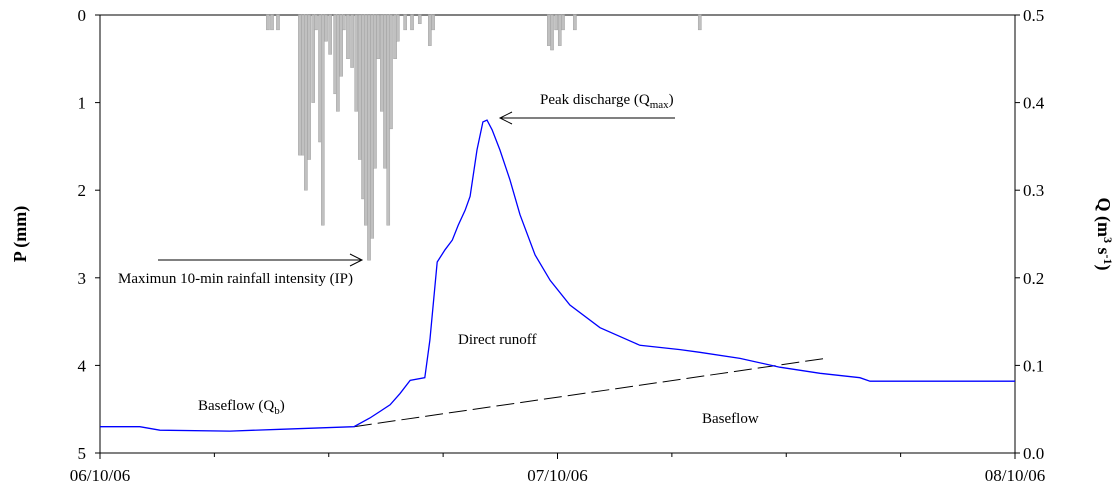 The width and height of the screenshot is (1116, 503). I want to click on annotation: Peak discharge (Qmax), so click(607, 101).